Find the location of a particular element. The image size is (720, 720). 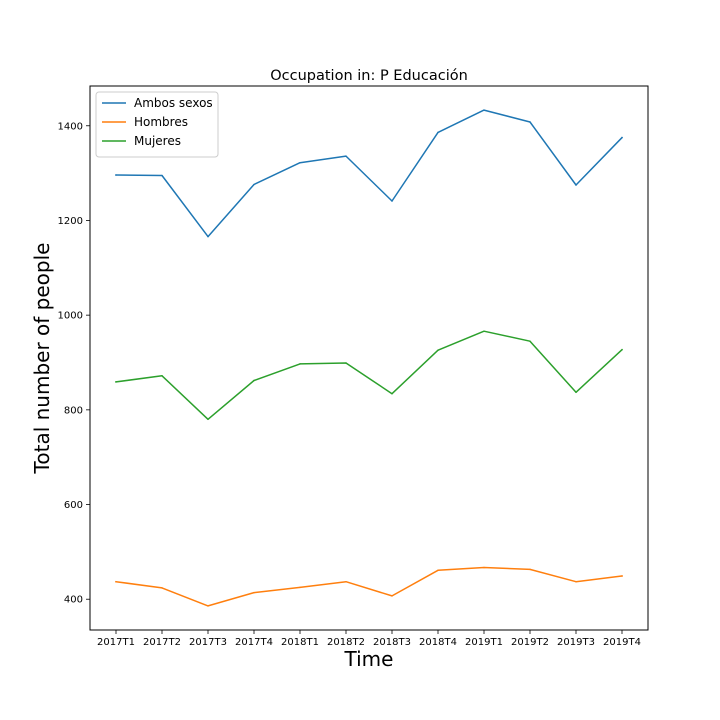

x-tick-label: 2019T4 is located at coordinates (622, 642).